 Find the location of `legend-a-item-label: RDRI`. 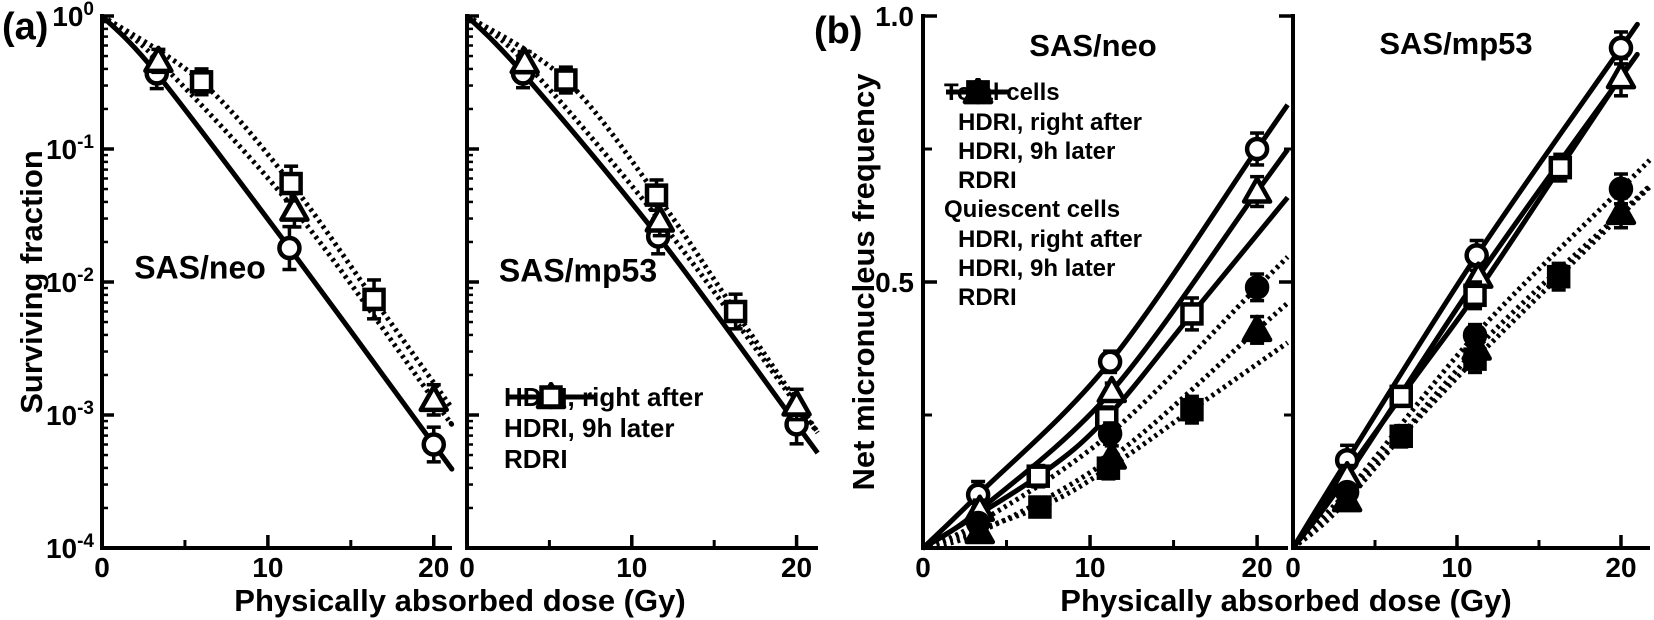

legend-a-item-label: RDRI is located at coordinates (536, 459).